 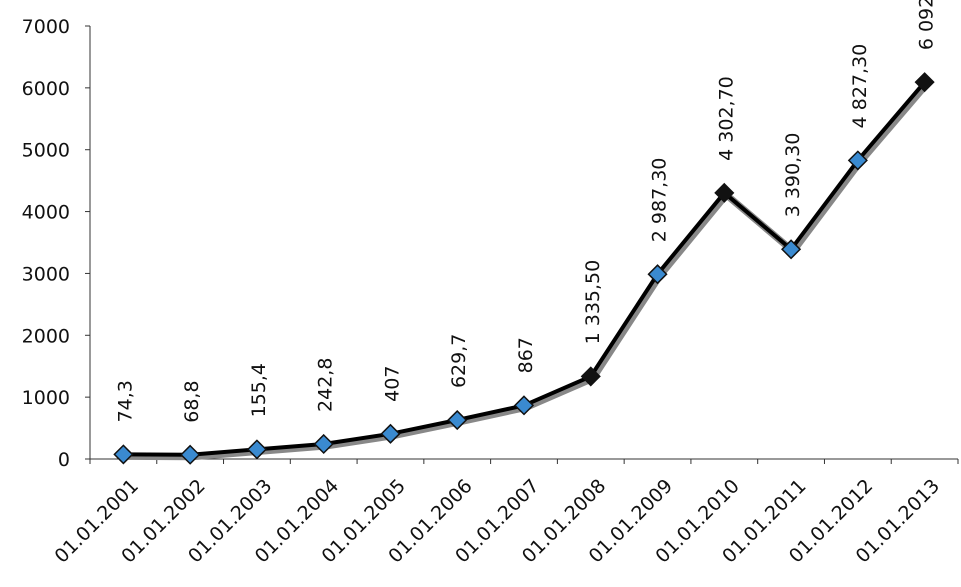 I want to click on y-tick-label: 2000, so click(x=46, y=336).